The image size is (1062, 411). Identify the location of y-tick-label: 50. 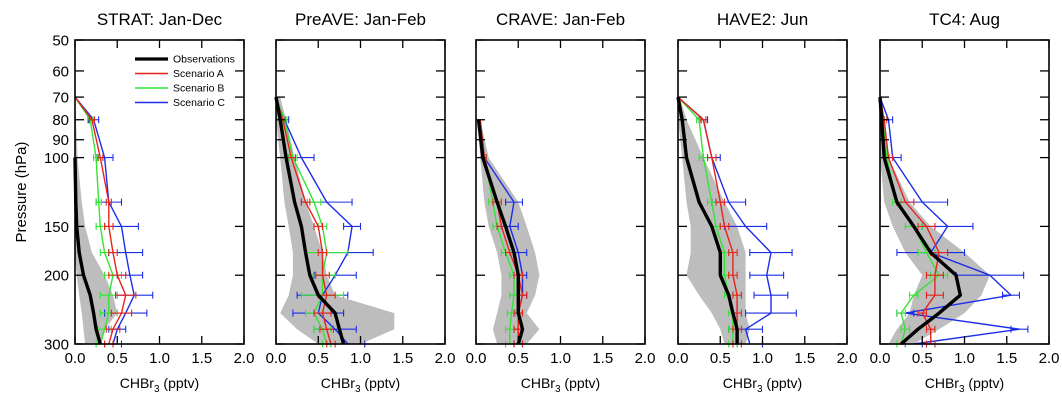
(60, 41).